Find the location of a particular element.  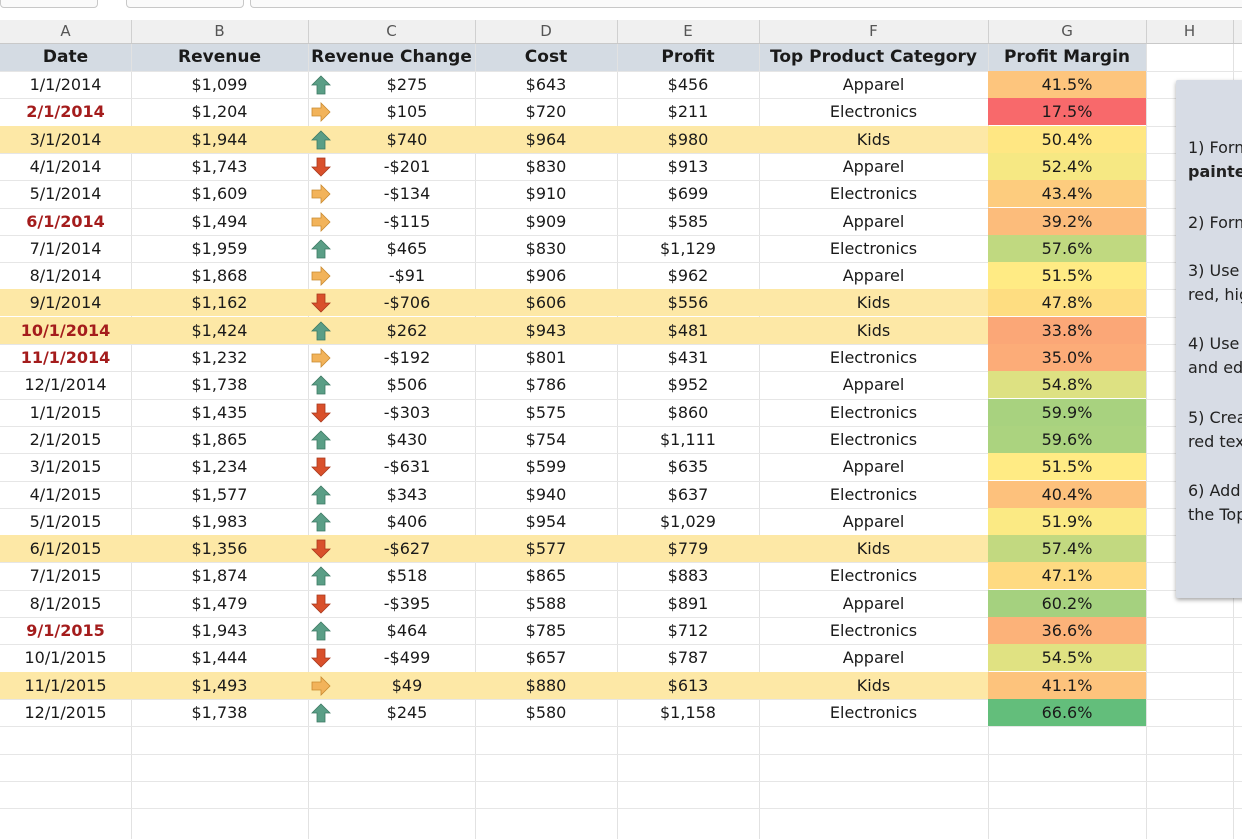

profit-margin-cell: 59.6% is located at coordinates (1067, 439).